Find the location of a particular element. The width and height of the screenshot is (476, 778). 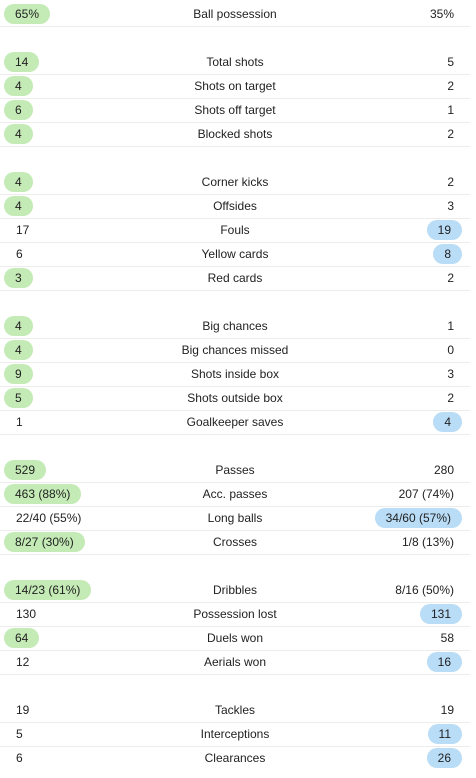

stat-label: Interceptions is located at coordinates (235, 734).